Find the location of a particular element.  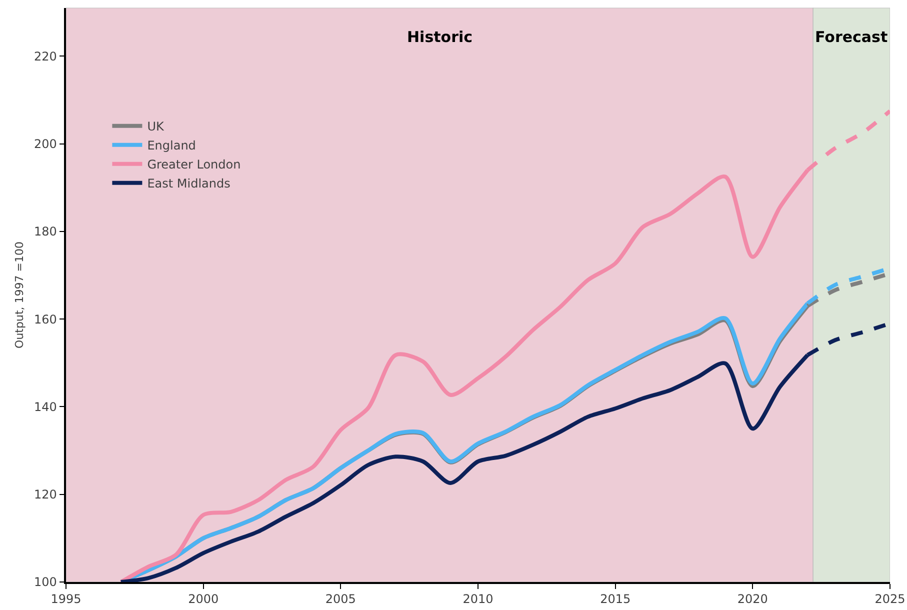

y-tick-label: 220 is located at coordinates (45, 56).